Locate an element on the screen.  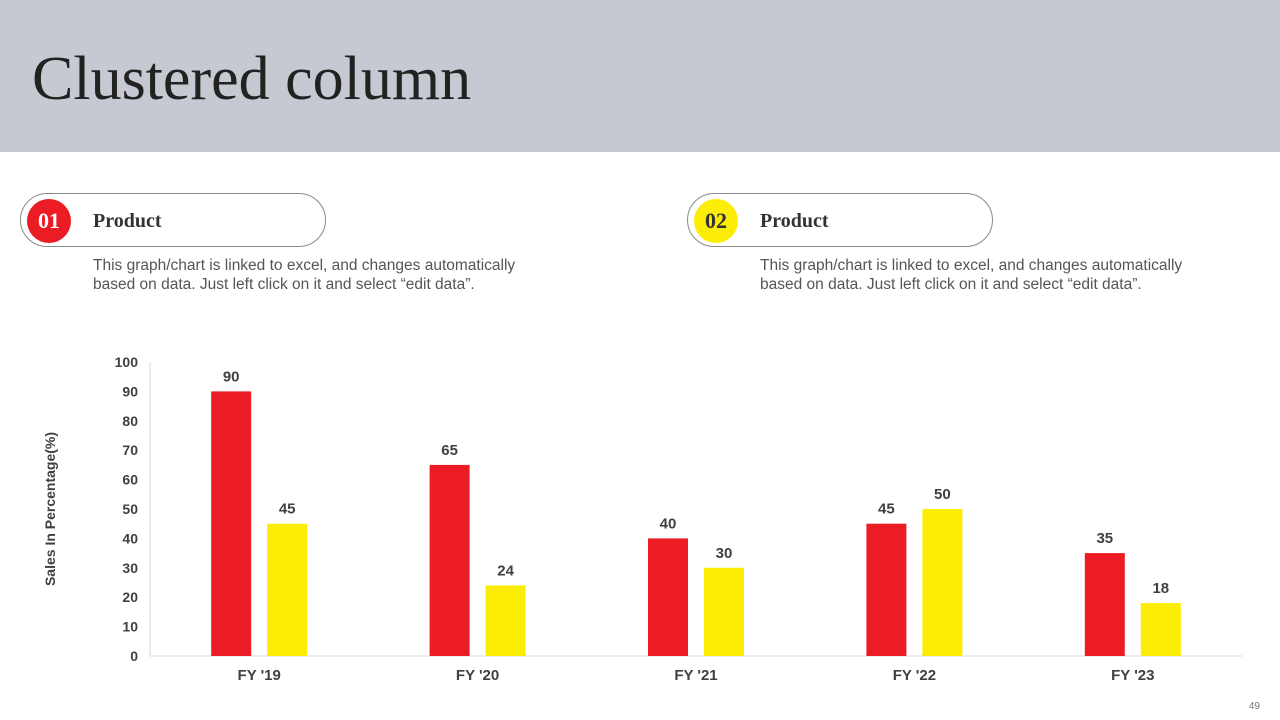
y-tick-label: 20 is located at coordinates (130, 597).